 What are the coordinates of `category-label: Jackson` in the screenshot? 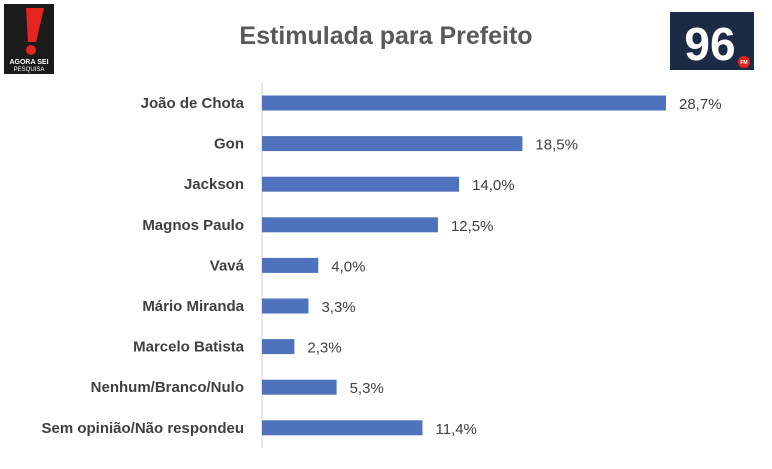 It's located at (214, 184).